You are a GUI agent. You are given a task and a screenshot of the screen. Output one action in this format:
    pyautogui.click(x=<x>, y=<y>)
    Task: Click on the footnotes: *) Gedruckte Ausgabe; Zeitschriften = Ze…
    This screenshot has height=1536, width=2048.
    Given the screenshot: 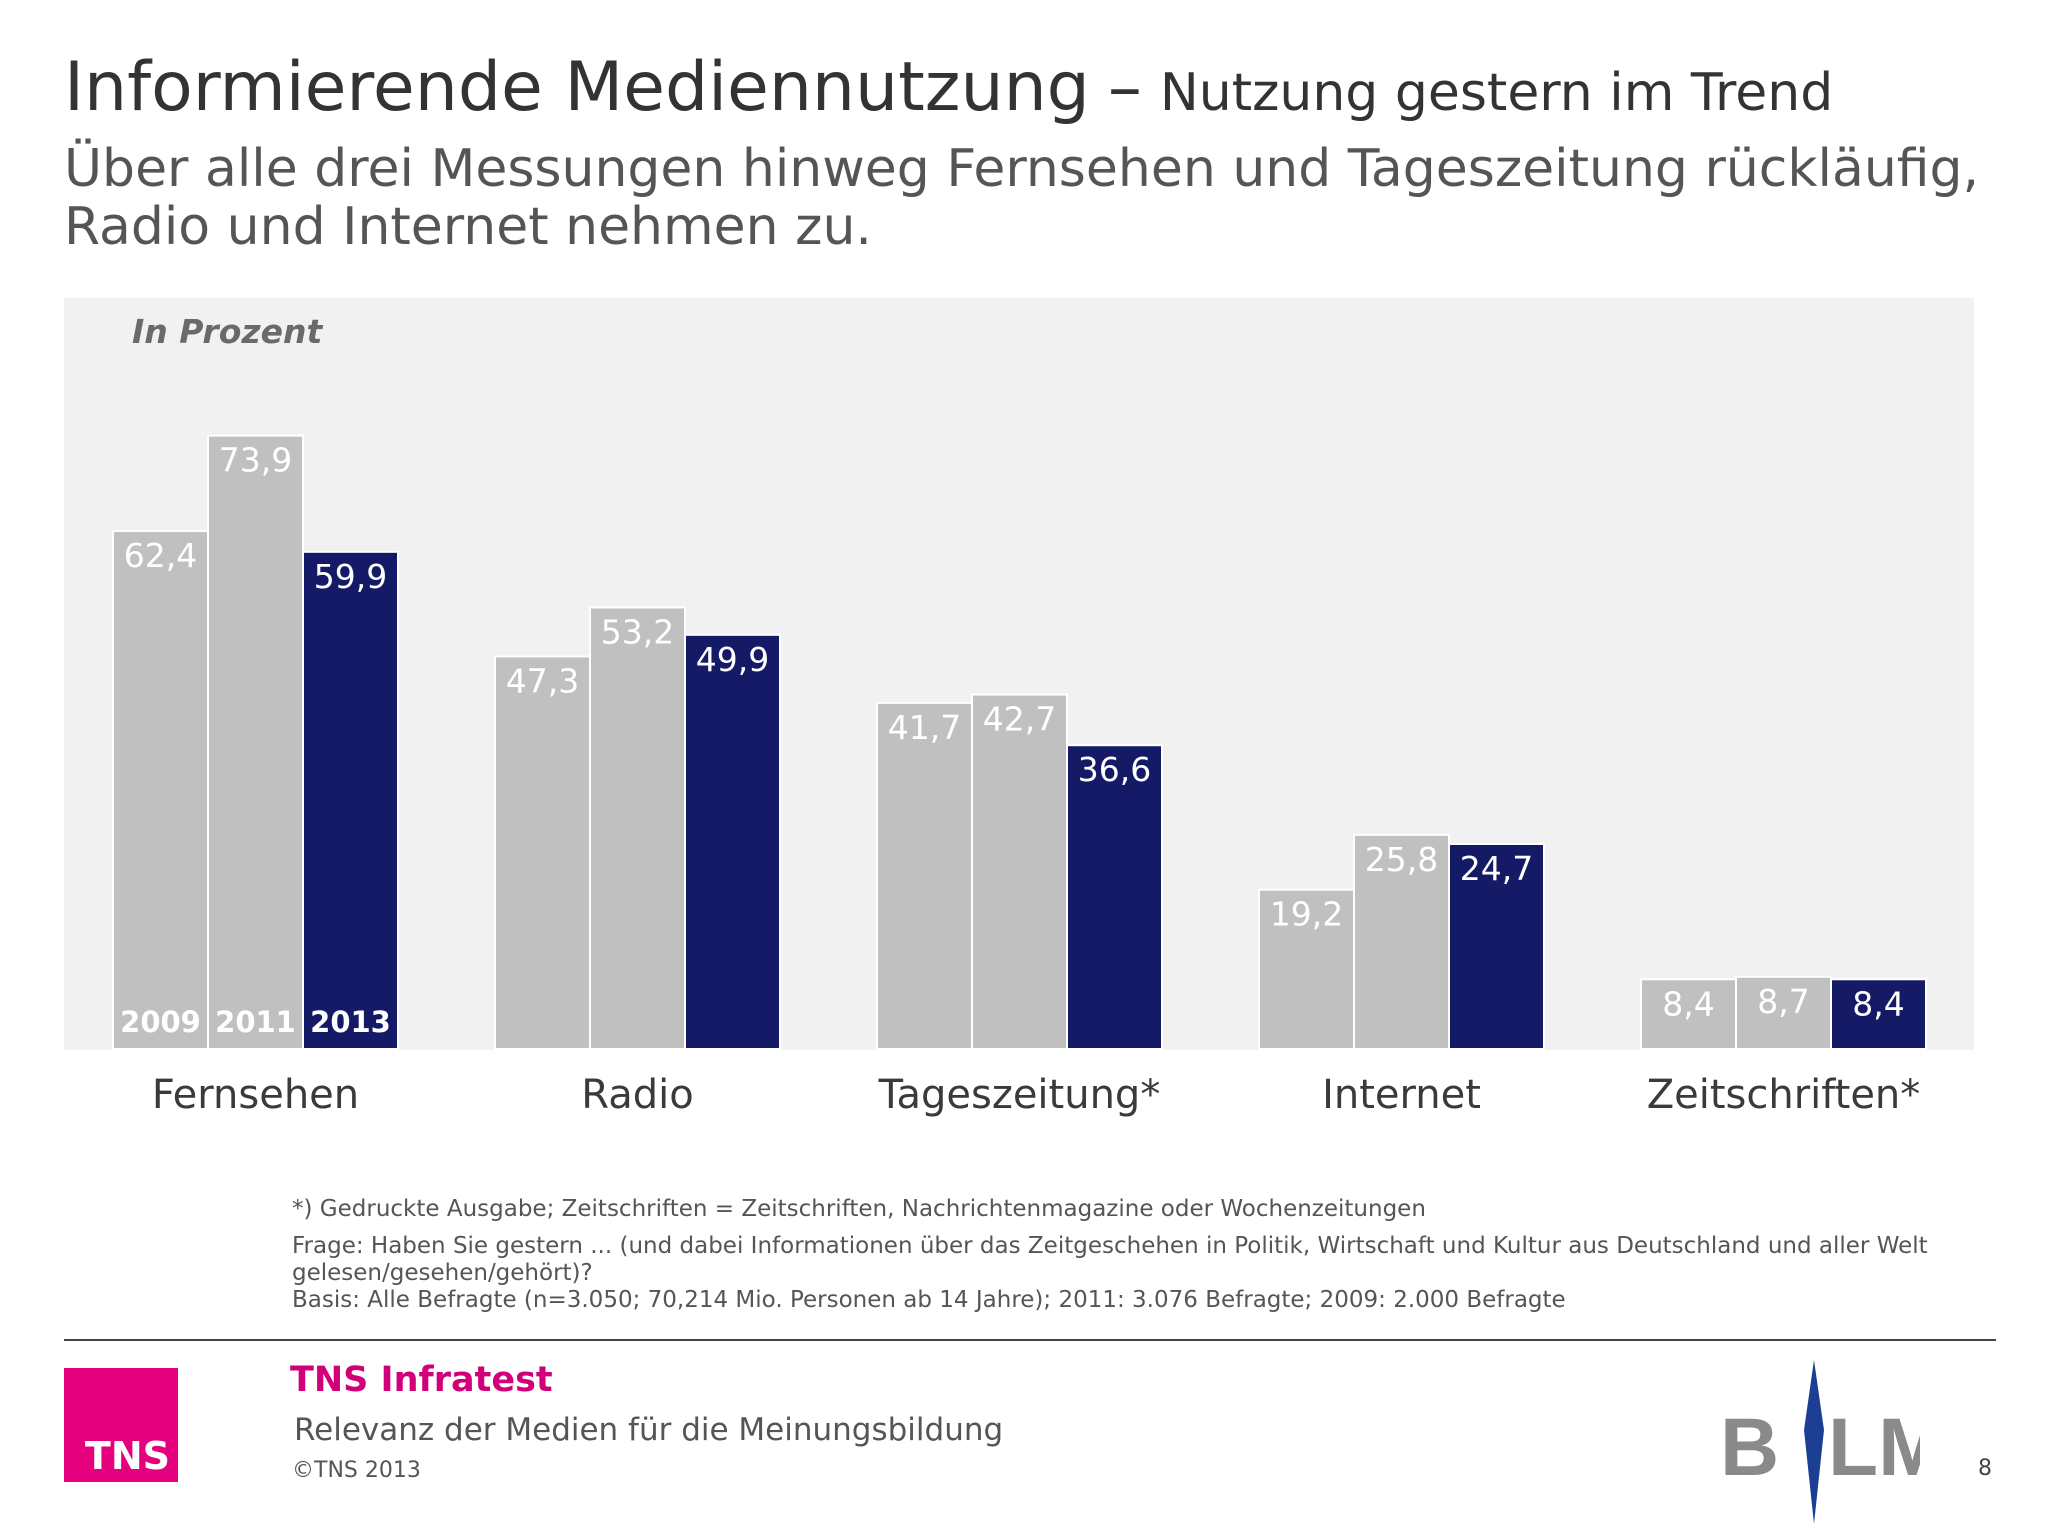 What is the action you would take?
    pyautogui.click(x=1132, y=1255)
    